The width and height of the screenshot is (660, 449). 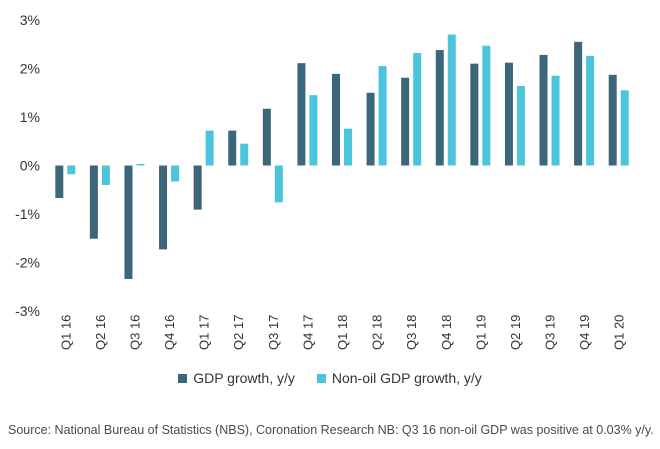 I want to click on y-tick-label: 1%, so click(x=30, y=117).